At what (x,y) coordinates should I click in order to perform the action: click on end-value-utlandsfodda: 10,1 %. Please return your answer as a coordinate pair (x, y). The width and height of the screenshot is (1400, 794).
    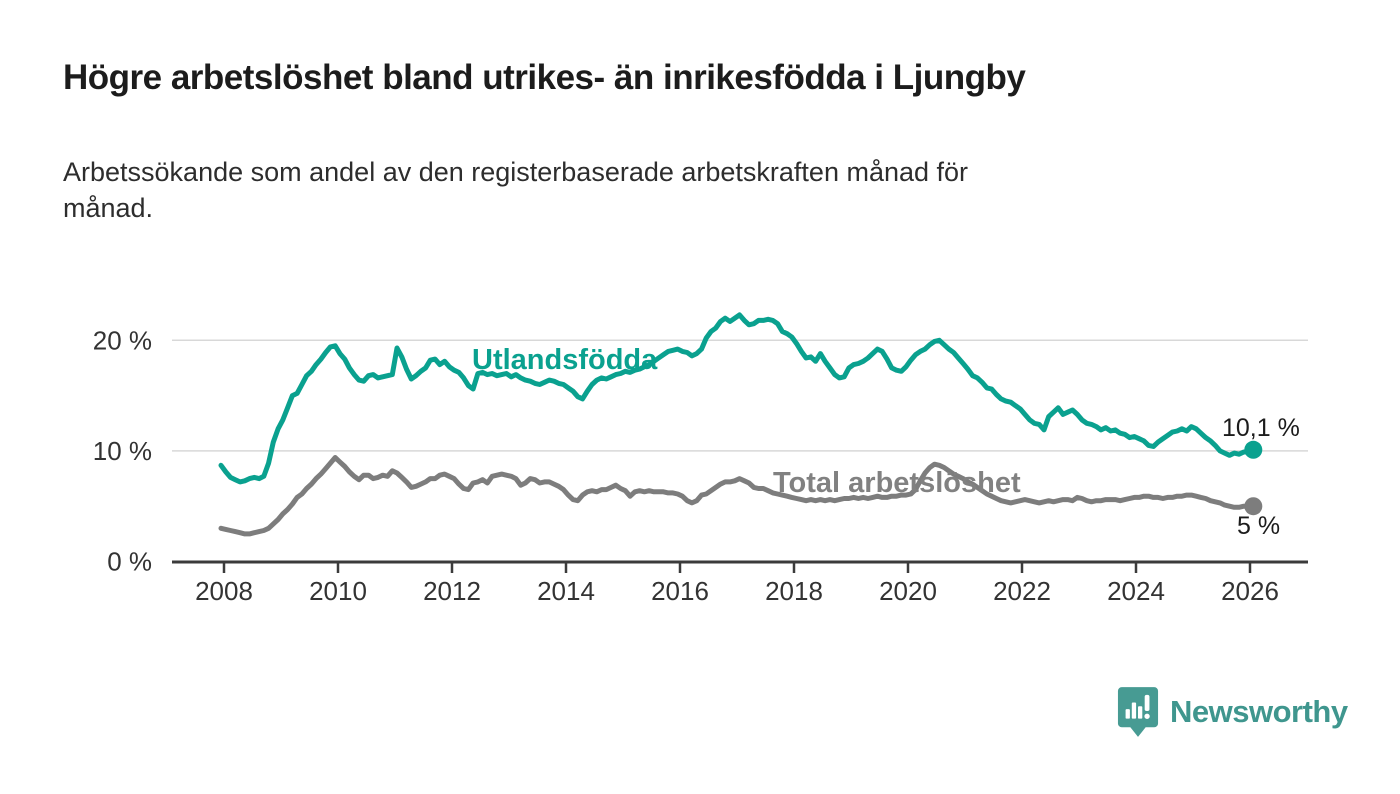
    Looking at the image, I should click on (1261, 428).